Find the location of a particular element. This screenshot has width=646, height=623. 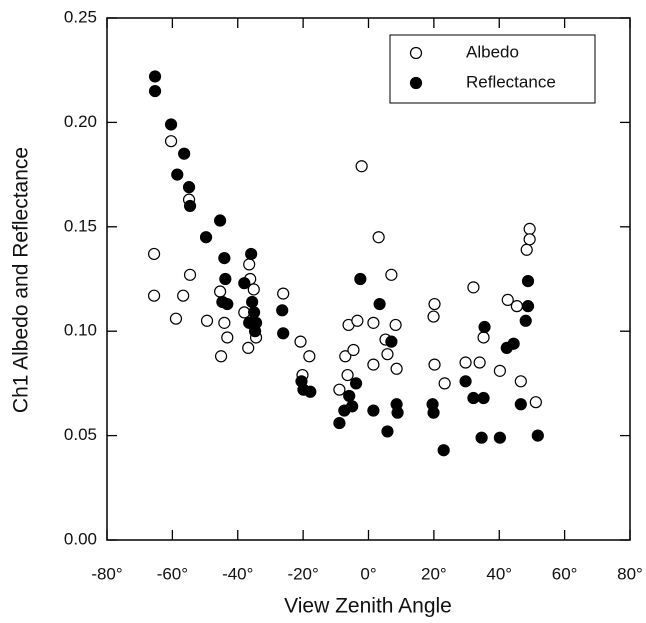

legend-label: Reflectance is located at coordinates (511, 81).